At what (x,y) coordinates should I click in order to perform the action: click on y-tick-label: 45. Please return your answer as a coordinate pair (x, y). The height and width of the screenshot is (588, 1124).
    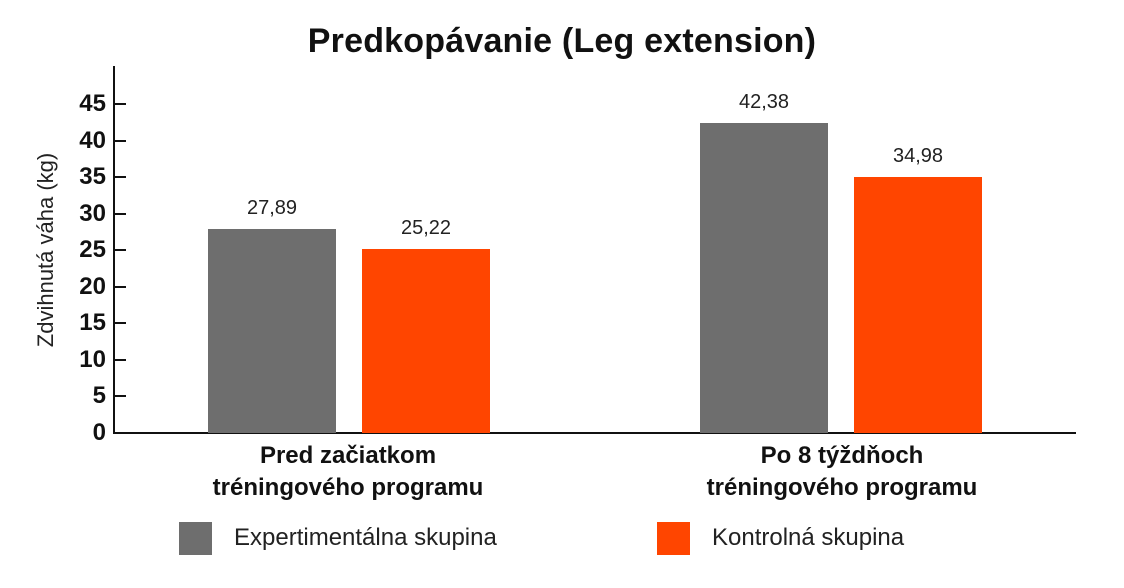
    Looking at the image, I should click on (92, 103).